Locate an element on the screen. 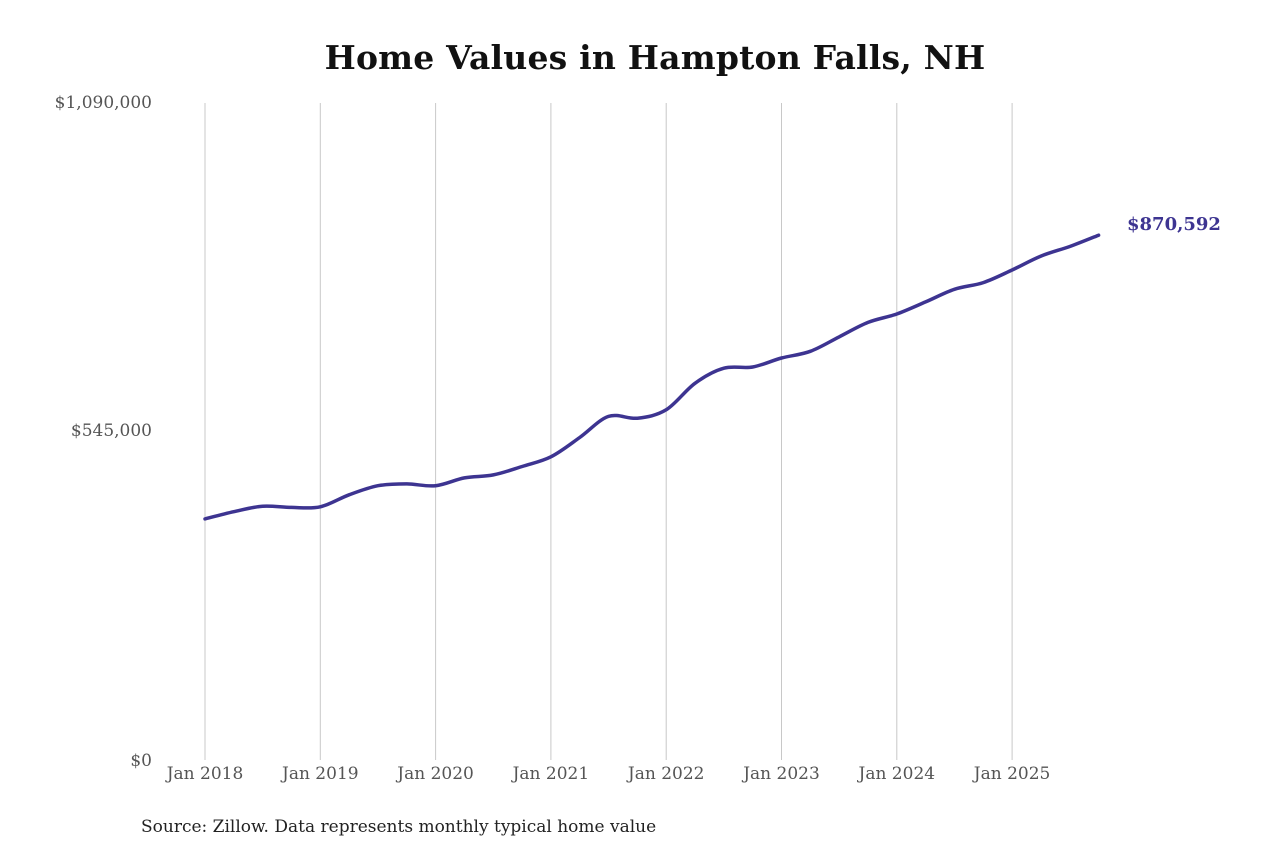  end-value-label: $870,592 is located at coordinates (1174, 224).